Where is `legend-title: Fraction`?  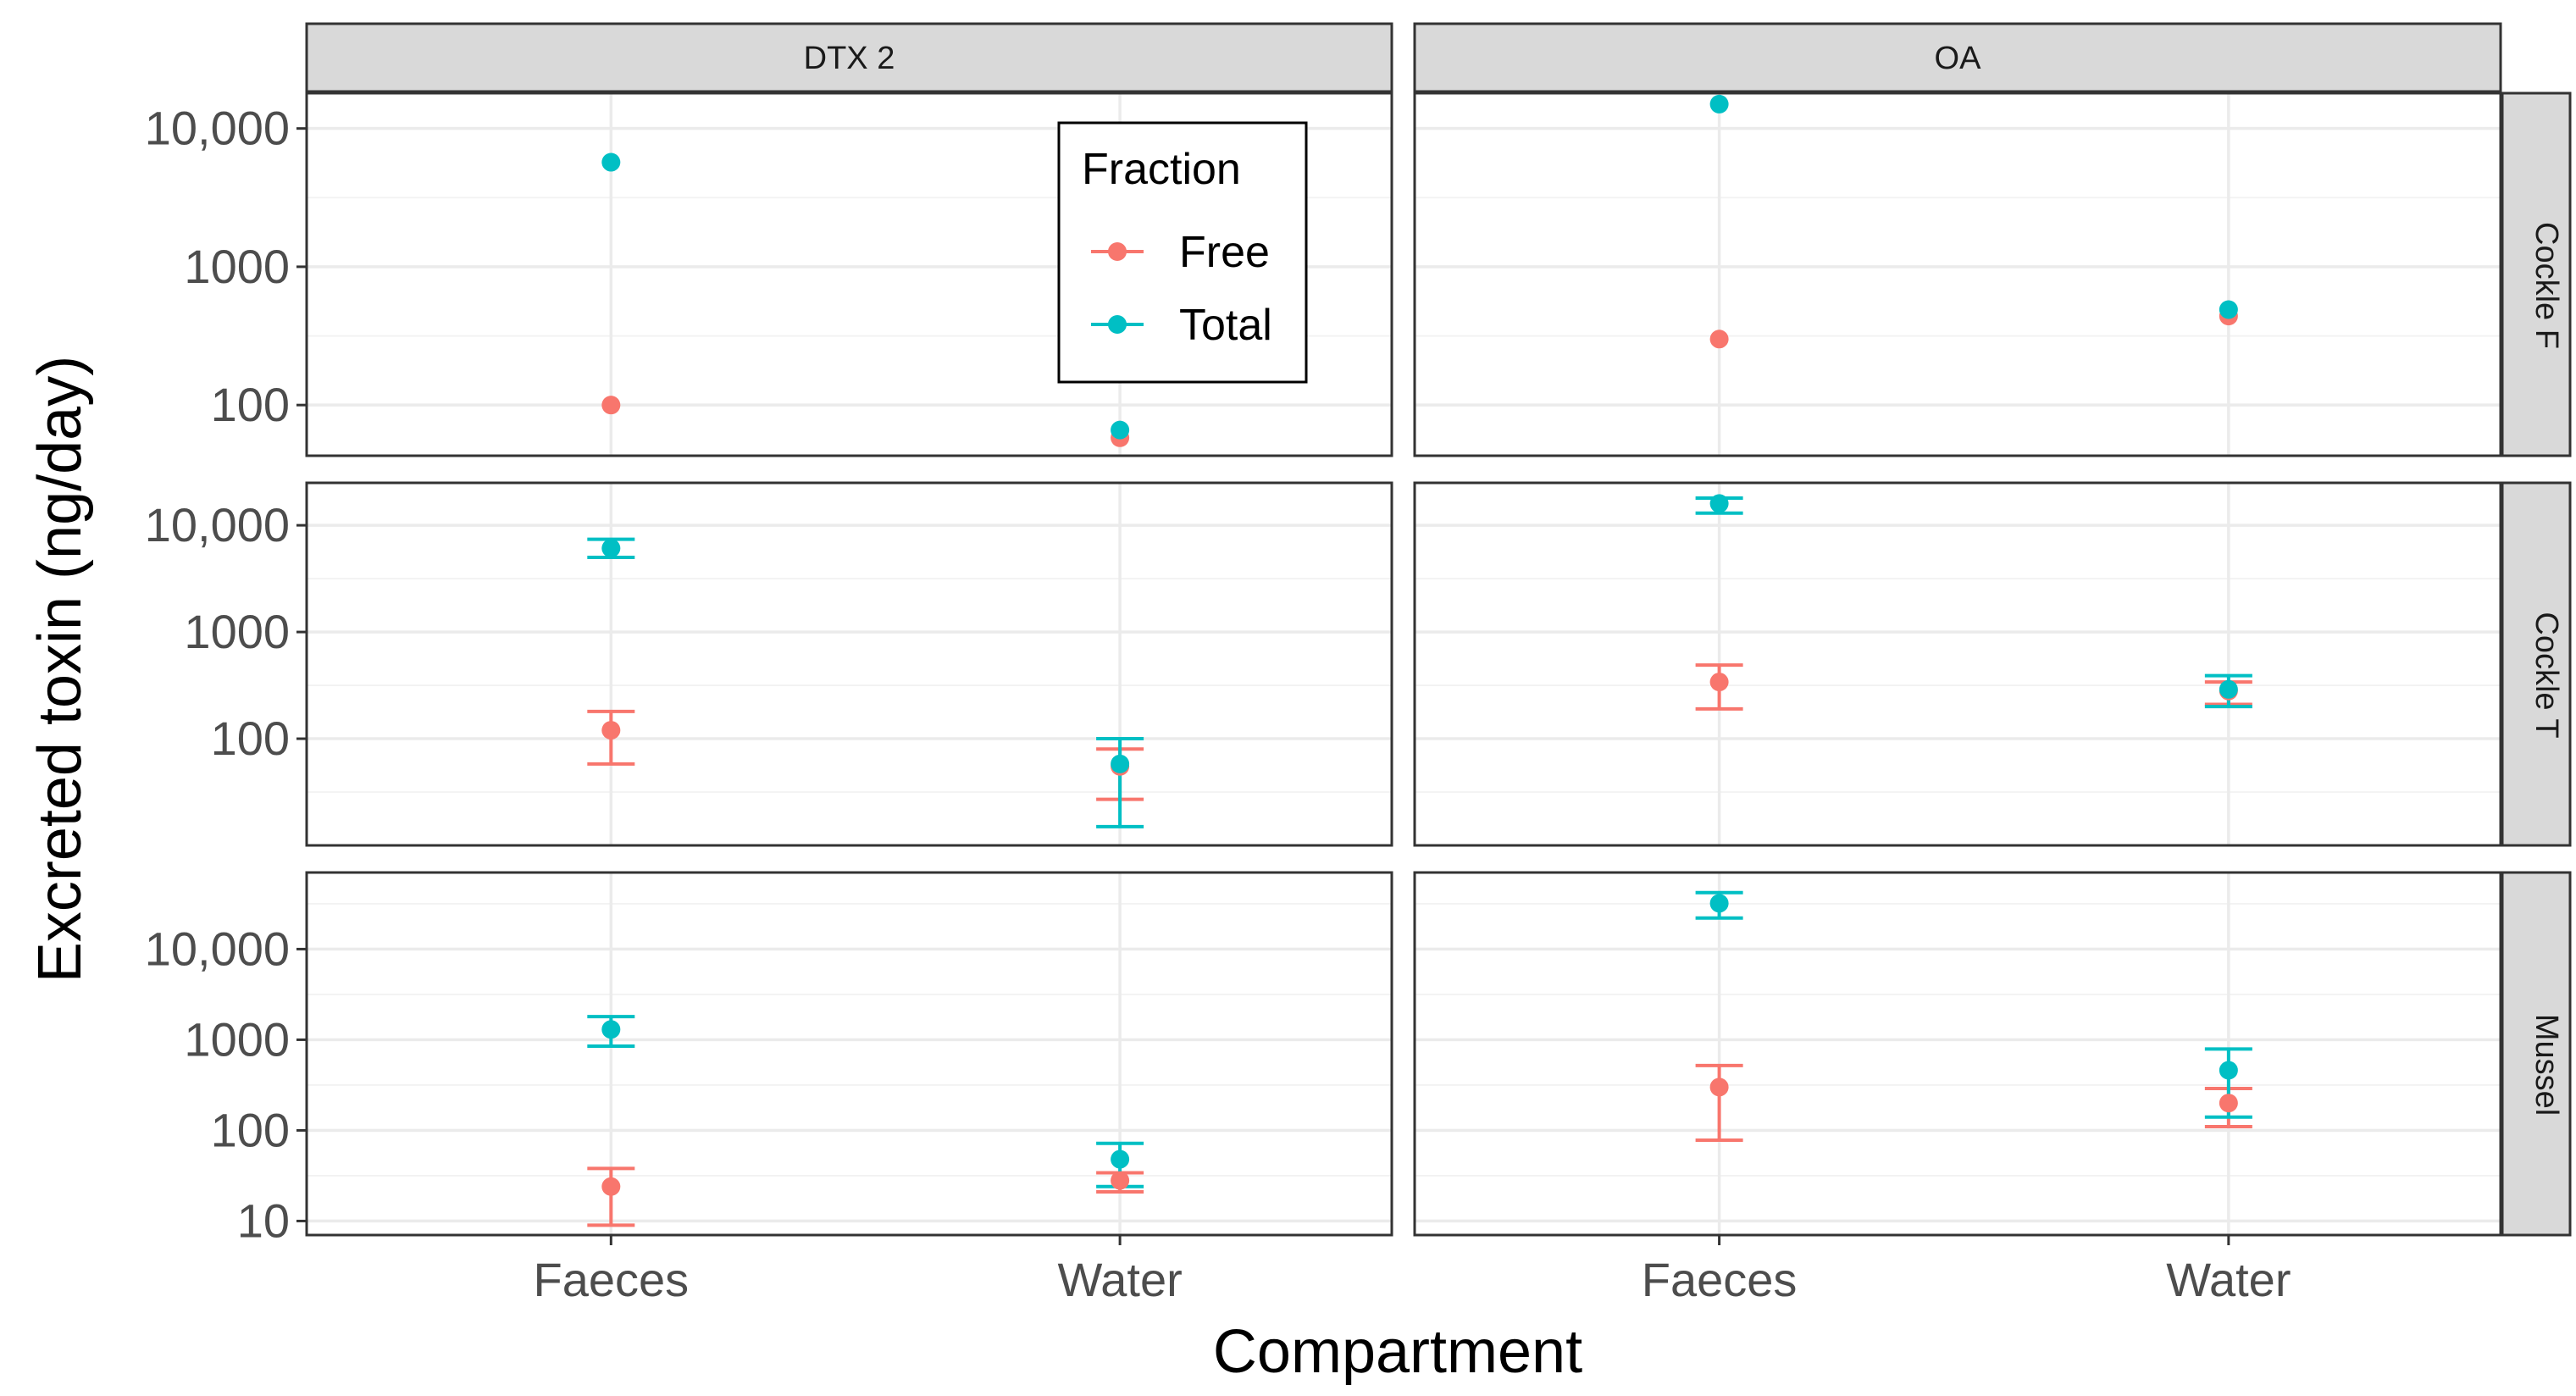 legend-title: Fraction is located at coordinates (1161, 169).